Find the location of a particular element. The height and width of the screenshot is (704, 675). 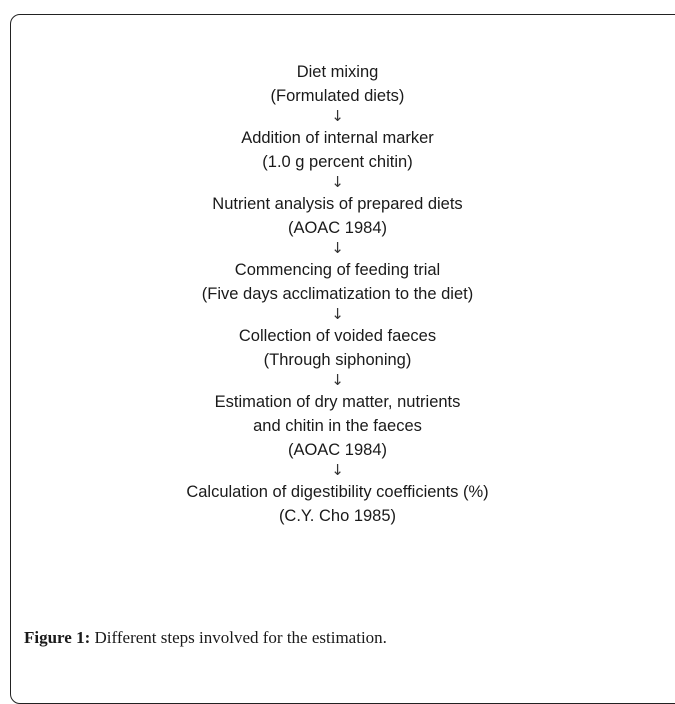

step-title: Collection of voided faeces is located at coordinates (337, 336).